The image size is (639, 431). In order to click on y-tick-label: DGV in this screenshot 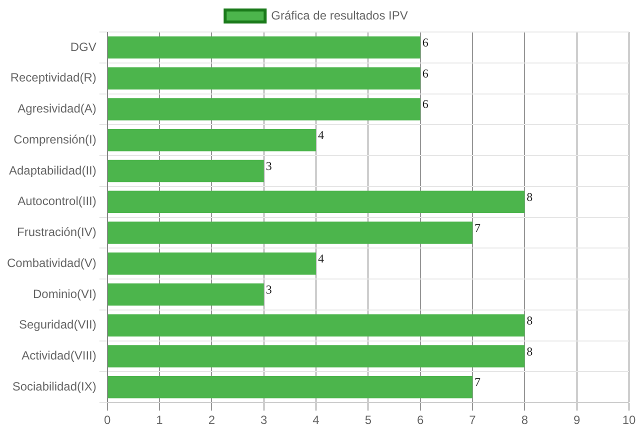, I will do `click(83, 47)`.